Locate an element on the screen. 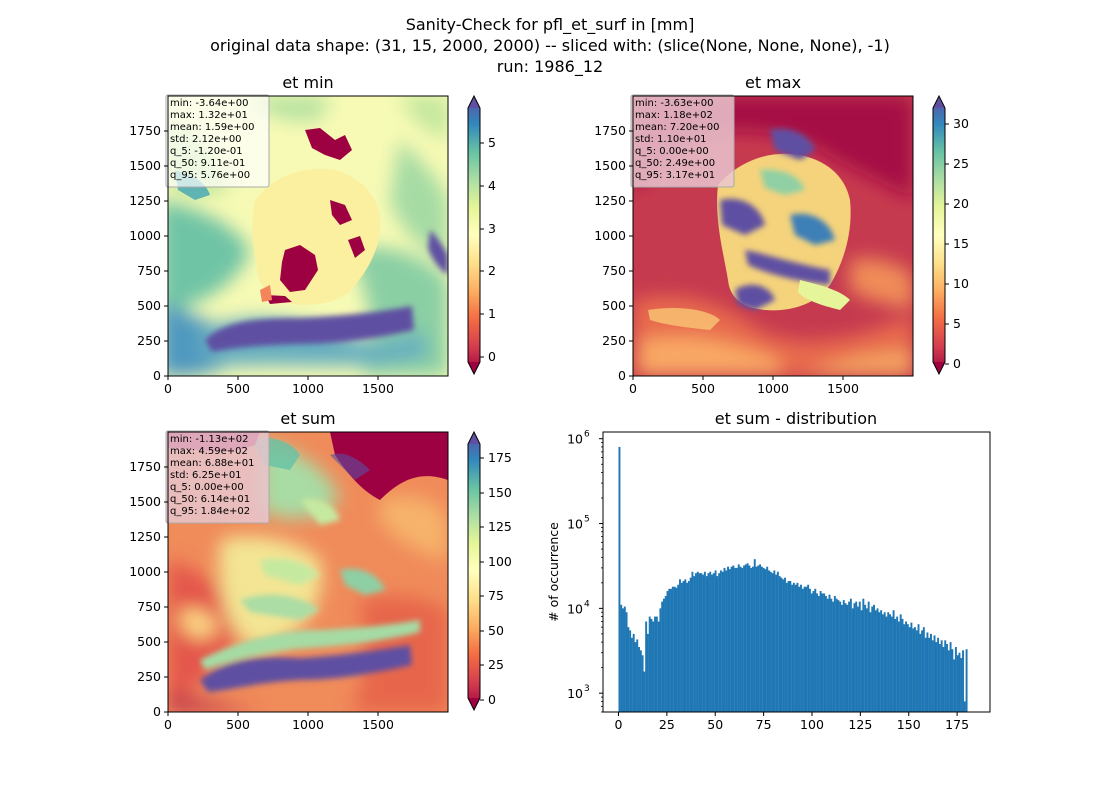  x-tick-label: 125 is located at coordinates (860, 724).